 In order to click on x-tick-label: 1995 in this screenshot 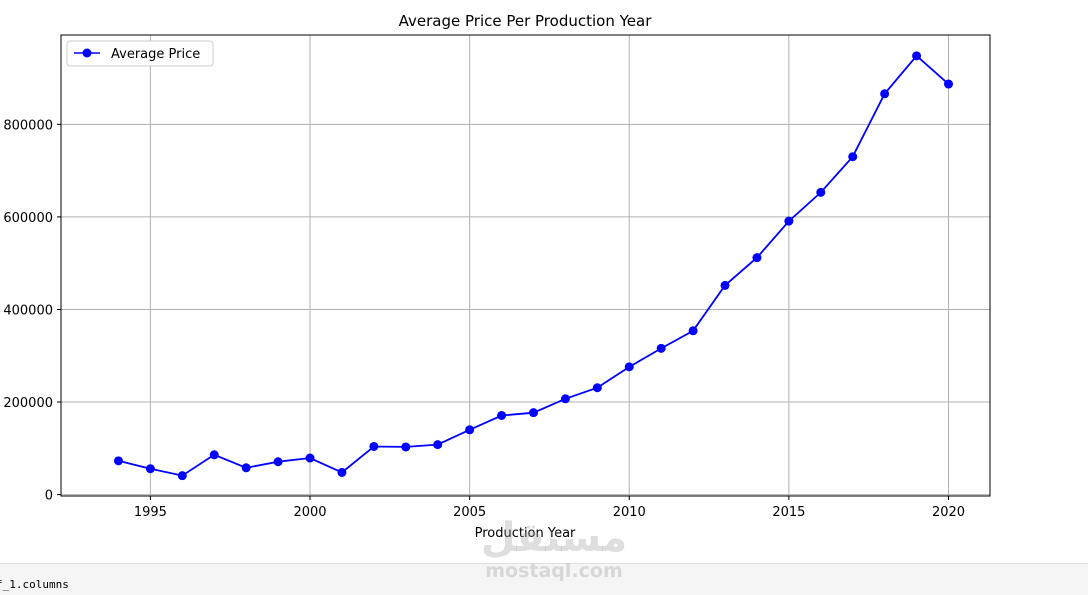, I will do `click(150, 512)`.